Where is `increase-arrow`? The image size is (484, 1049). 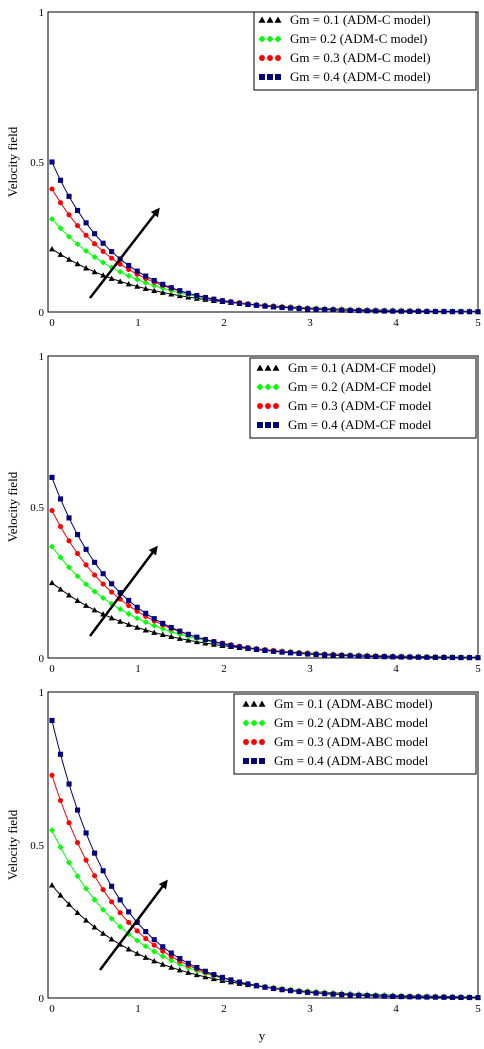 increase-arrow is located at coordinates (133, 925).